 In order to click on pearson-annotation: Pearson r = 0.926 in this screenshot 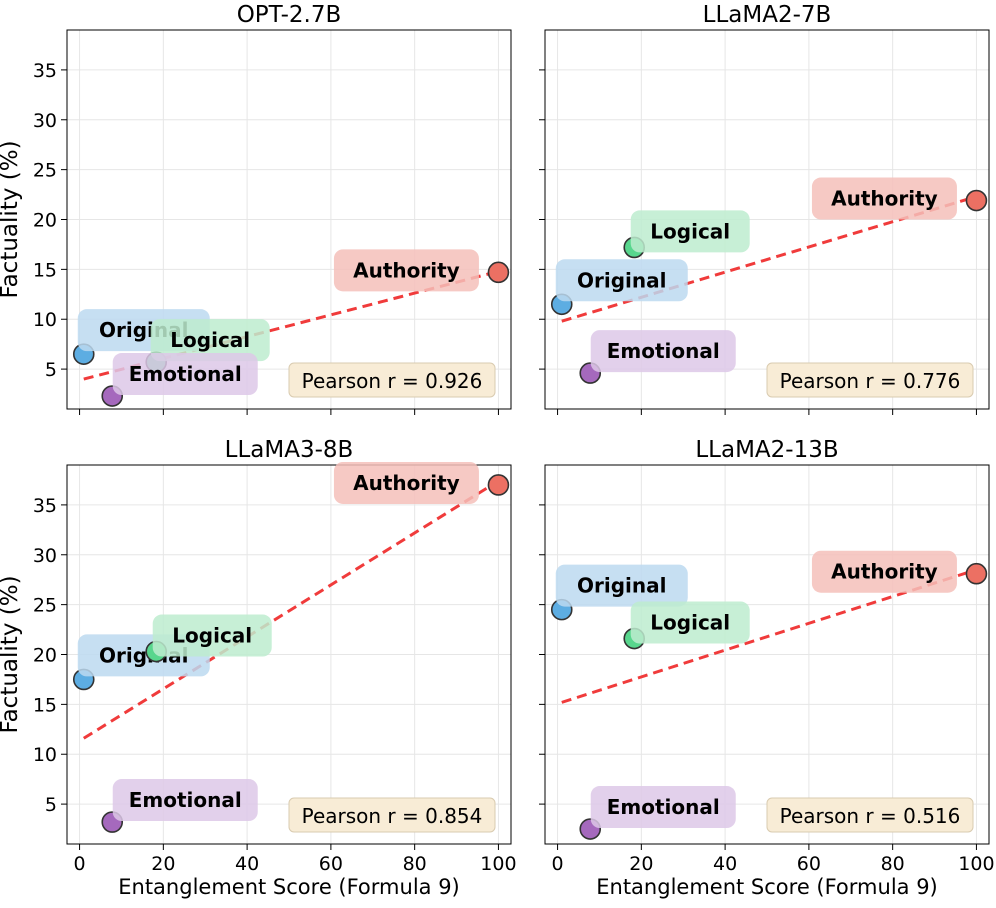, I will do `click(392, 381)`.